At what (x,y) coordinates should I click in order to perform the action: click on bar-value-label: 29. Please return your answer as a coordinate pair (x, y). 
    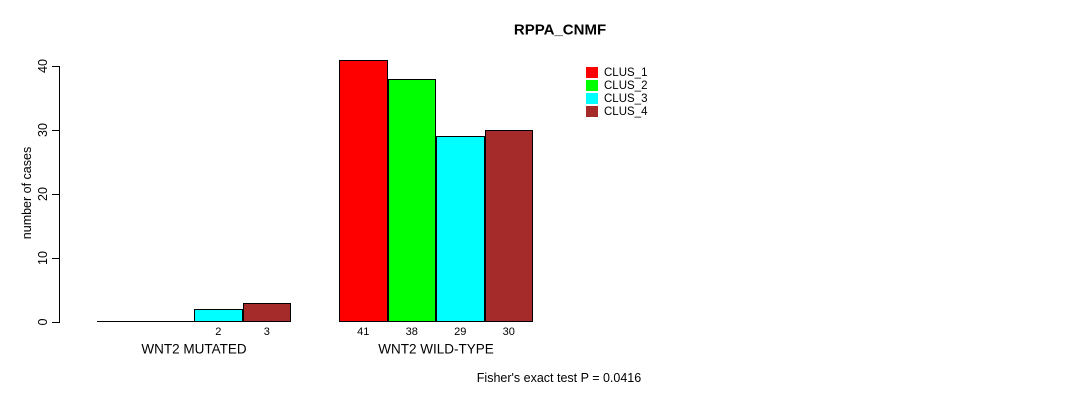
    Looking at the image, I should click on (460, 332).